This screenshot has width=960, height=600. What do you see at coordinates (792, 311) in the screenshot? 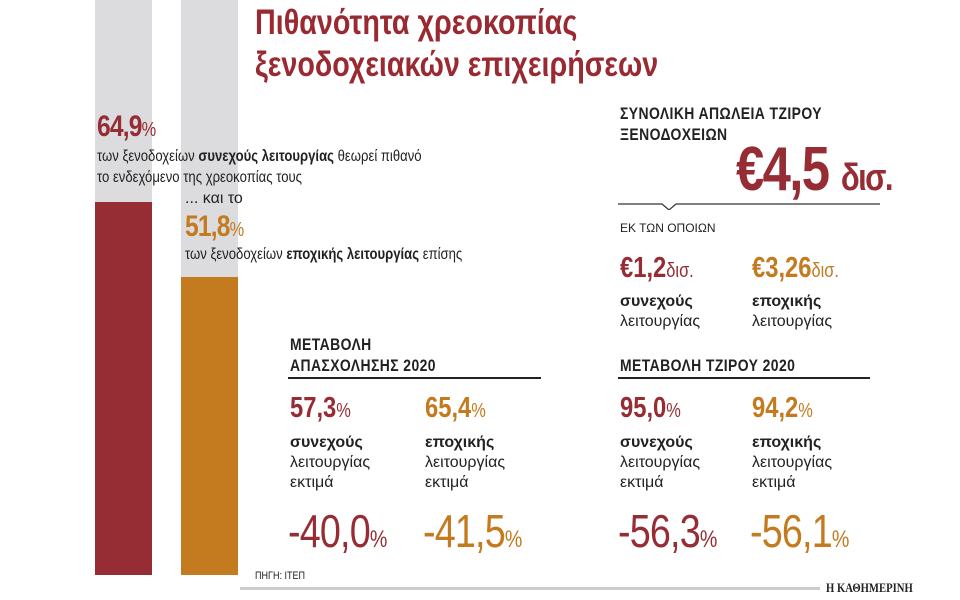
I see `loss-seasonal-label: εποχικής λειτουργίας` at bounding box center [792, 311].